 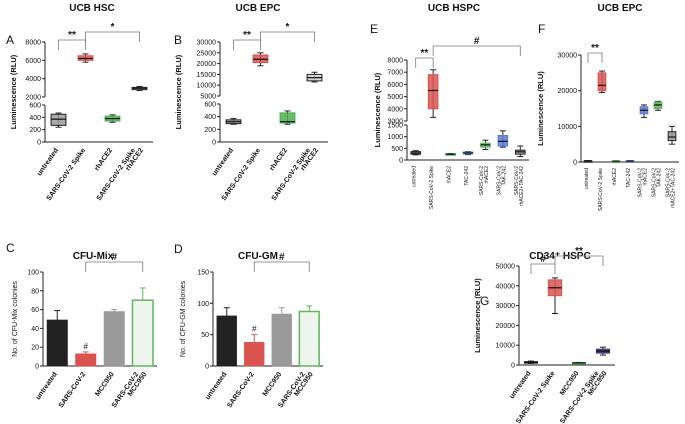 I want to click on y-tick-label: 20, so click(x=35, y=348).